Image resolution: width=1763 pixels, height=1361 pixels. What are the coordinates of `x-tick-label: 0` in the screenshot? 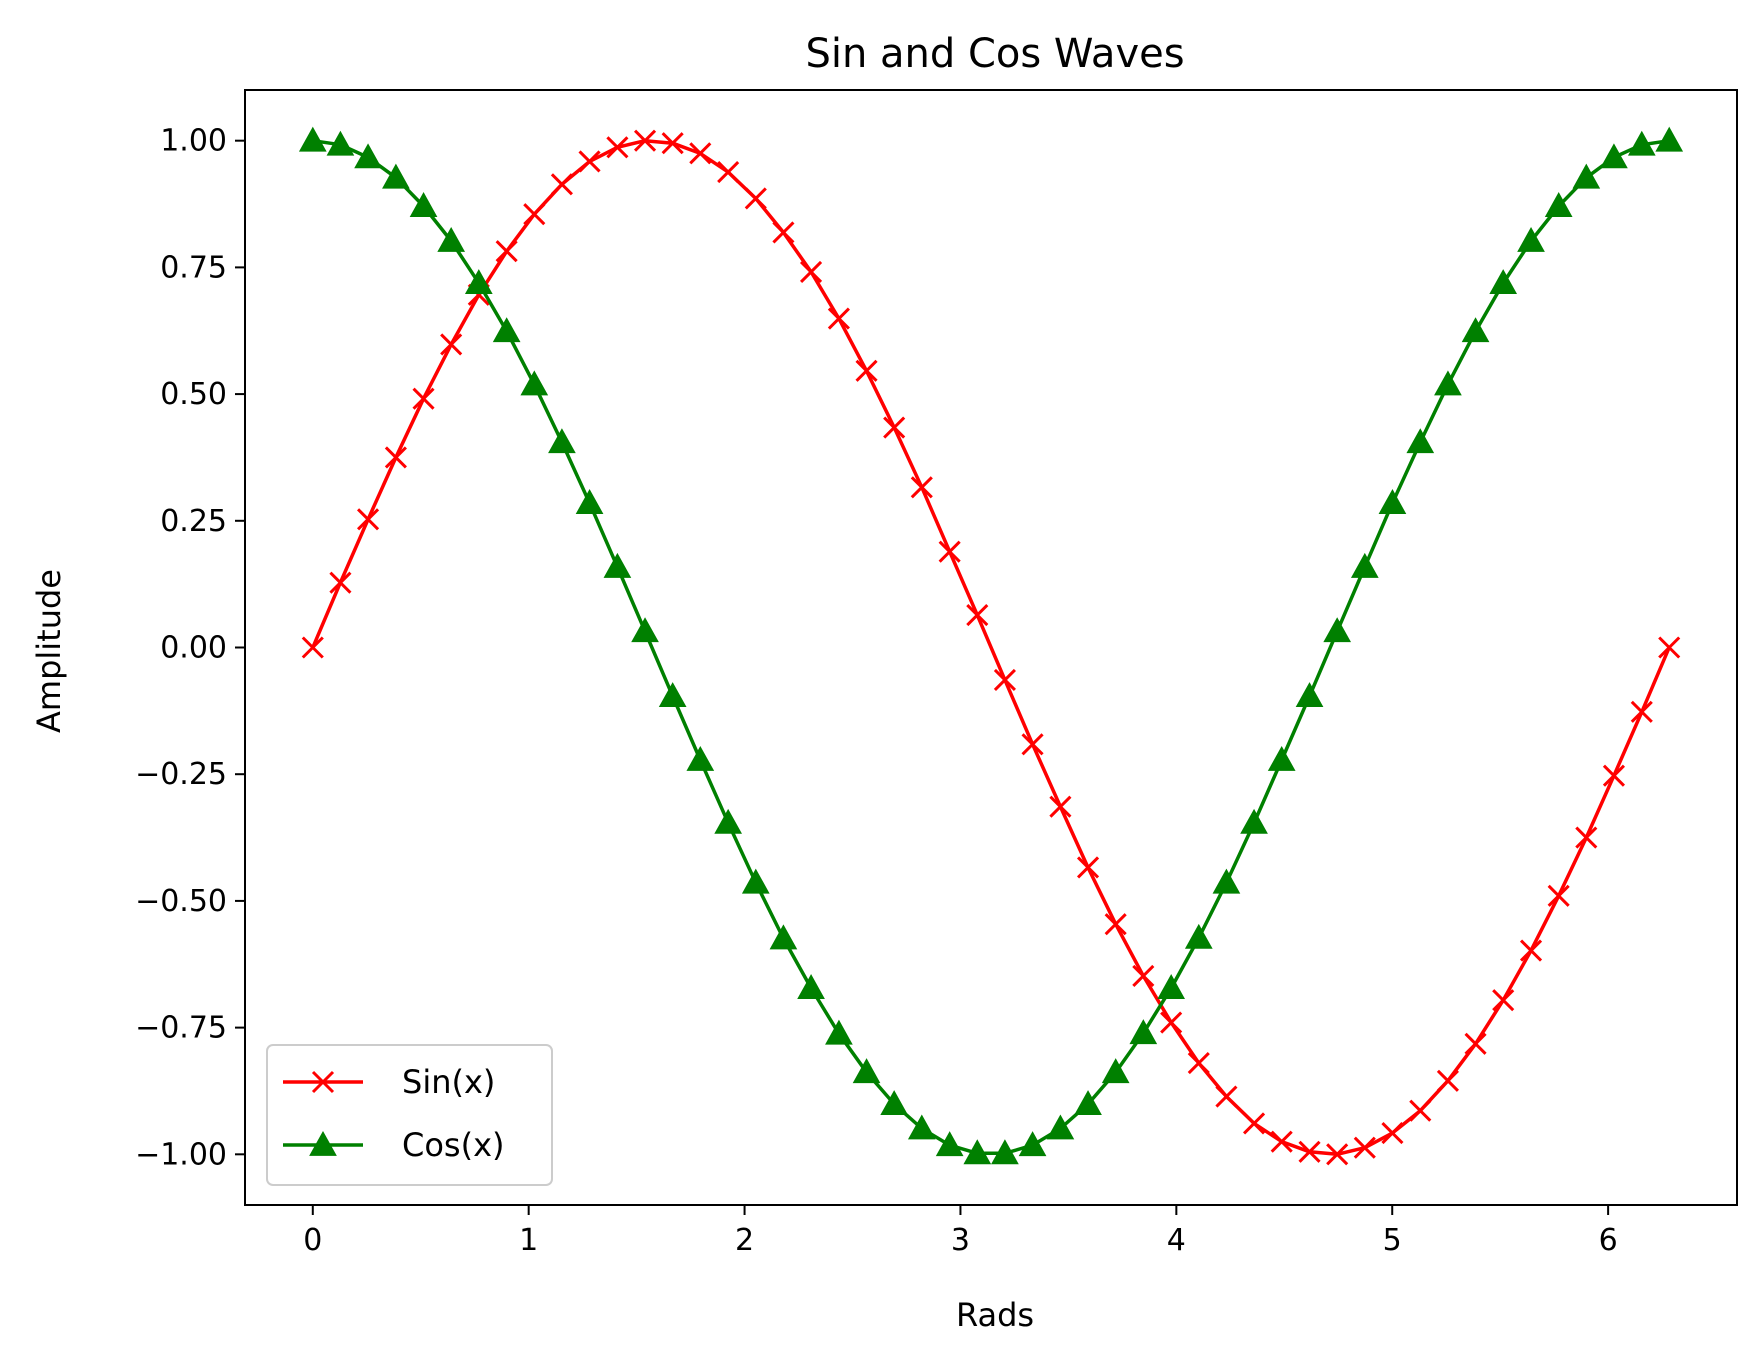 It's located at (312, 1240).